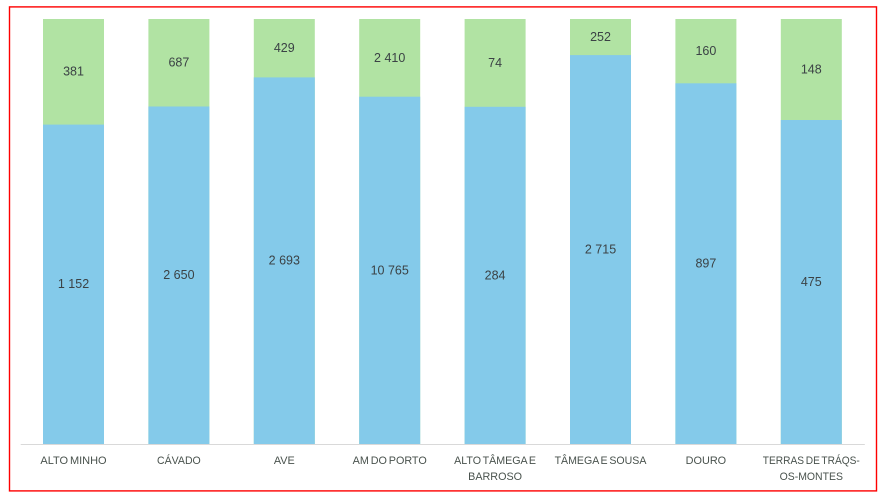 This screenshot has width=881, height=496. I want to click on svg-text: 252, so click(600, 37).